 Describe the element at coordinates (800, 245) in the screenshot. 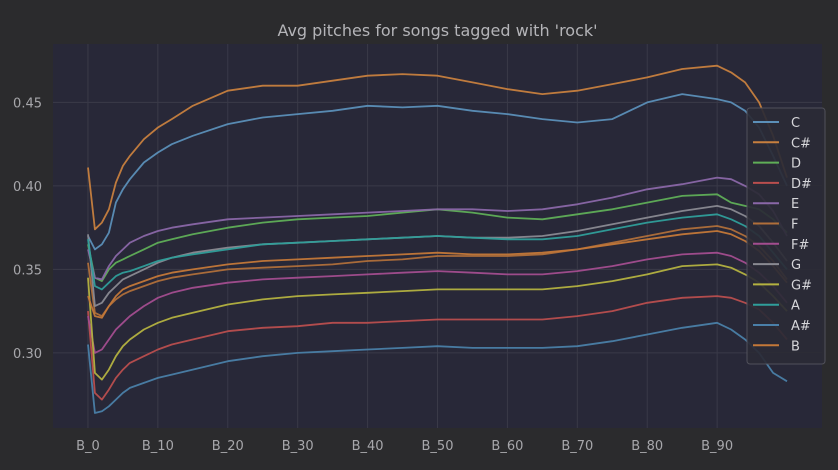

I see `legend-label: F#` at that location.